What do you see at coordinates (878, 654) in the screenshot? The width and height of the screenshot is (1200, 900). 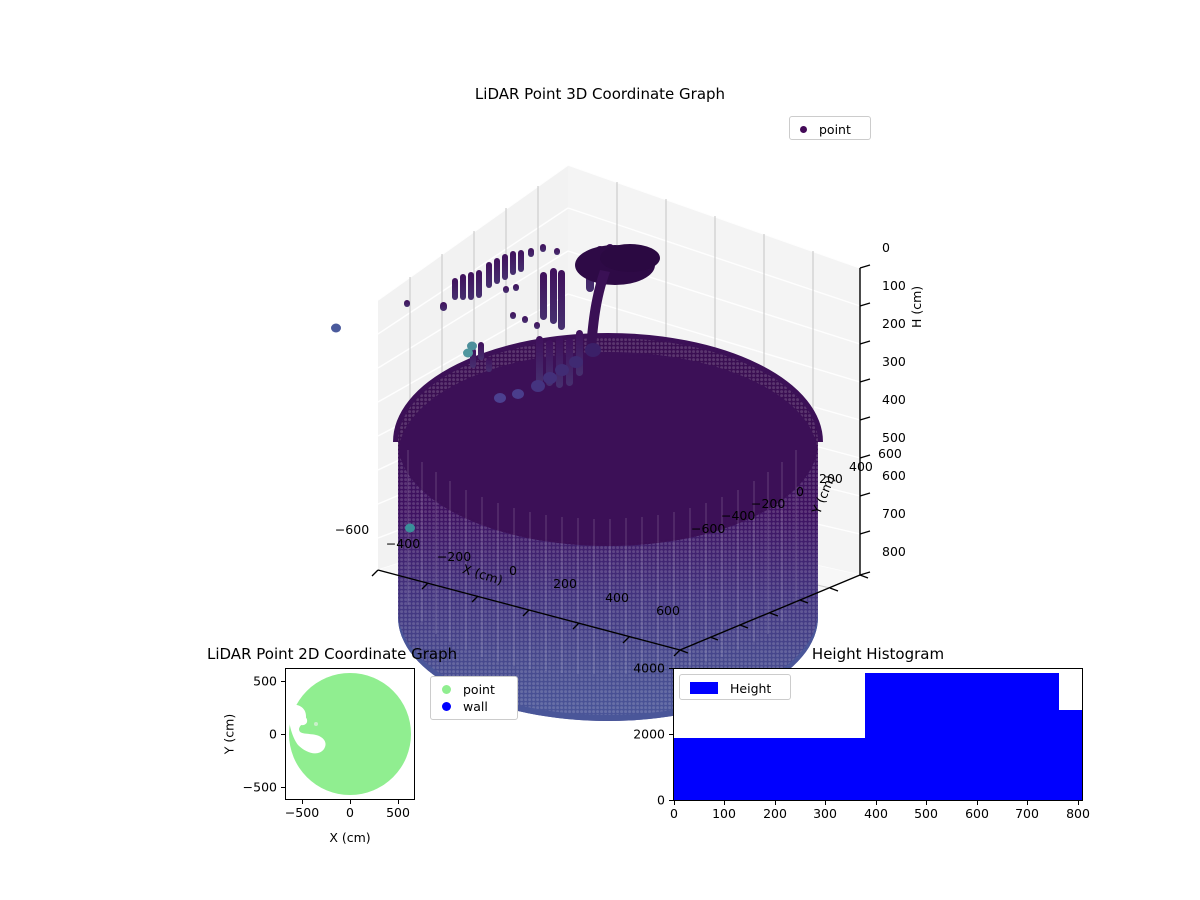 I see `histogram-title: Height Histogram` at bounding box center [878, 654].